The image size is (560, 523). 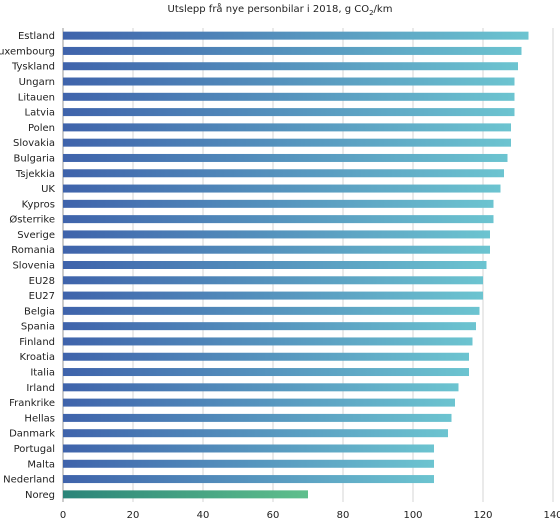 What do you see at coordinates (310, 515) in the screenshot?
I see `x-axis-ticks: 0 20 40 60 80 100 120 140` at bounding box center [310, 515].